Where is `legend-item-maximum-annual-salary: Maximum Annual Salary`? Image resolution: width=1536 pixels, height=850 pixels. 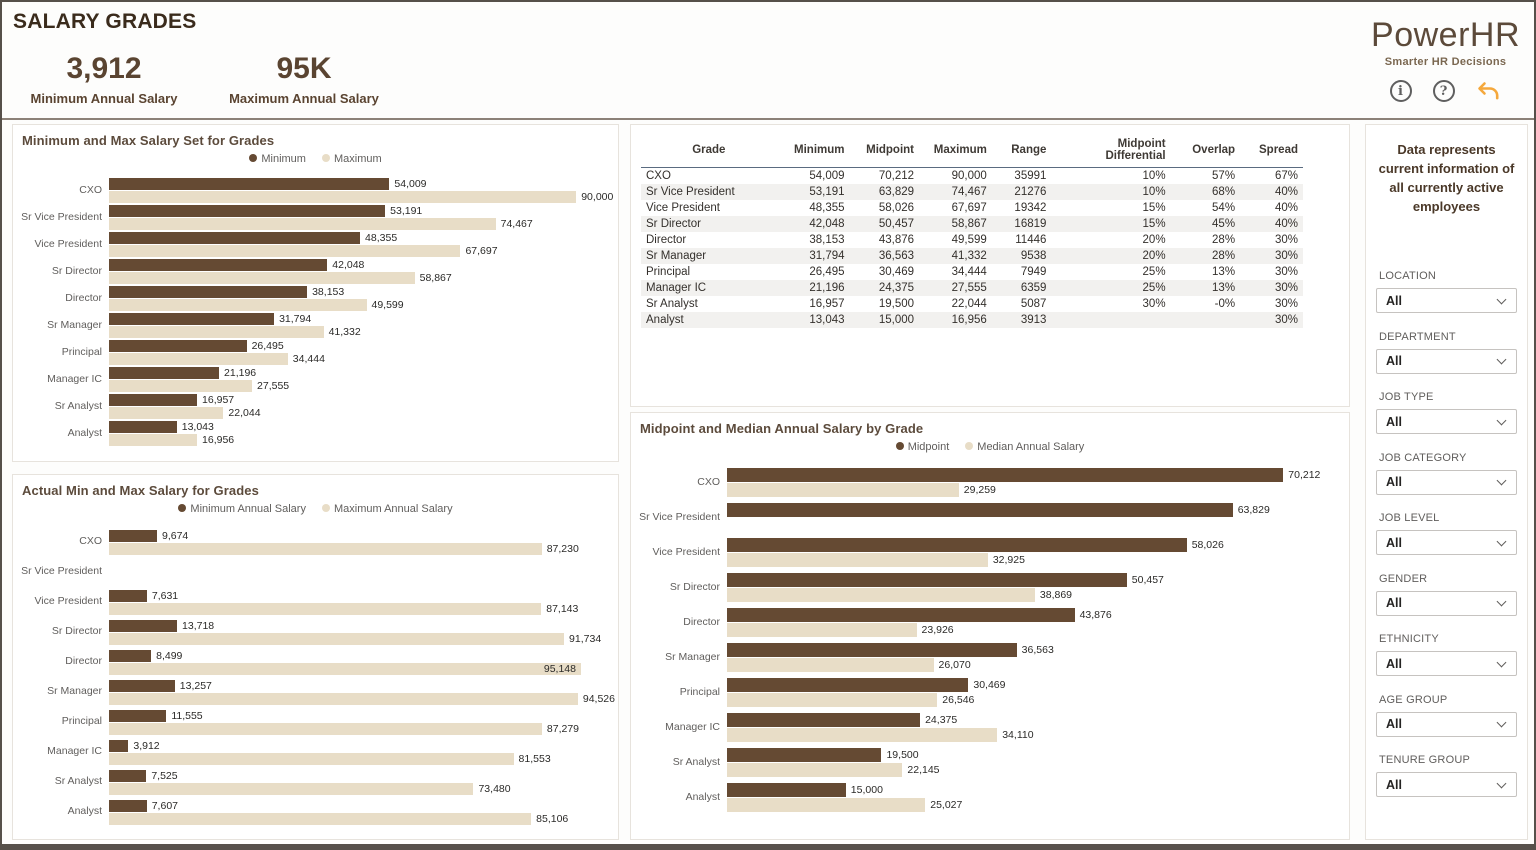
legend-item-maximum-annual-salary: Maximum Annual Salary is located at coordinates (387, 509).